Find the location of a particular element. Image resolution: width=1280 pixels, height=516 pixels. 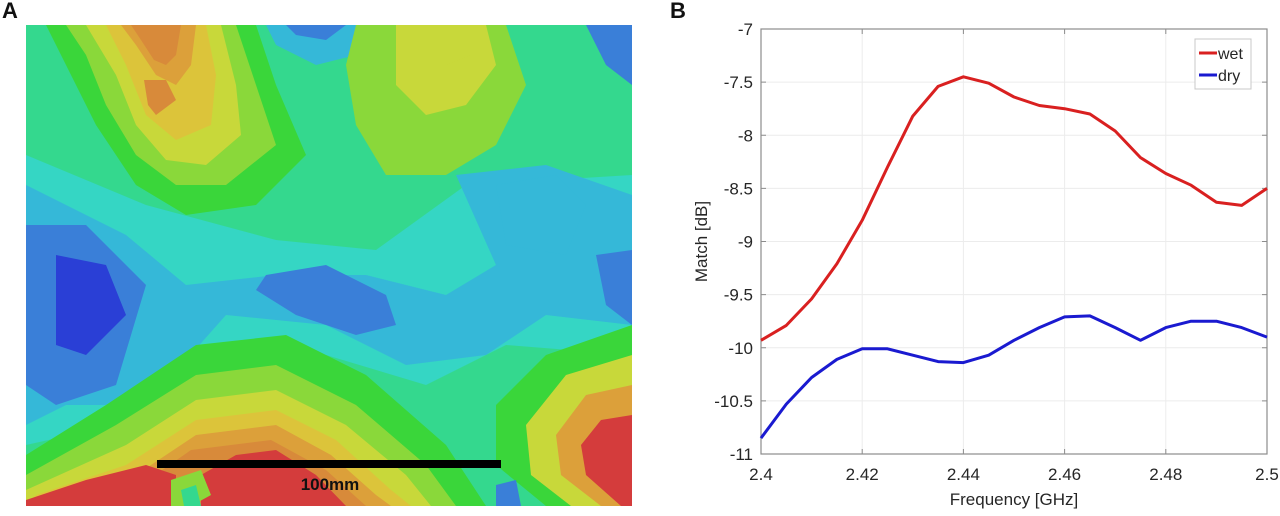

y-tick-label: -10 is located at coordinates (740, 348).